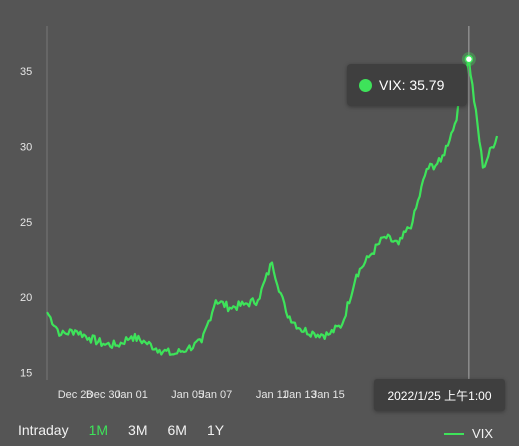 This screenshot has width=519, height=446. Describe the element at coordinates (26, 148) in the screenshot. I see `y-tick-label: 30` at that location.